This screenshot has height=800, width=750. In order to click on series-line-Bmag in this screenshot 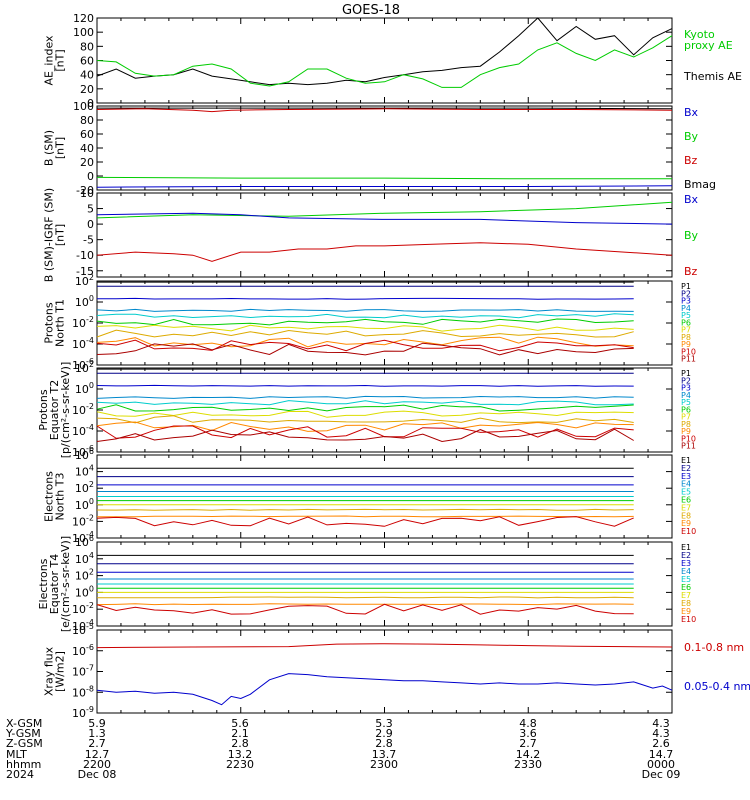, I will do `click(385, 108)`.